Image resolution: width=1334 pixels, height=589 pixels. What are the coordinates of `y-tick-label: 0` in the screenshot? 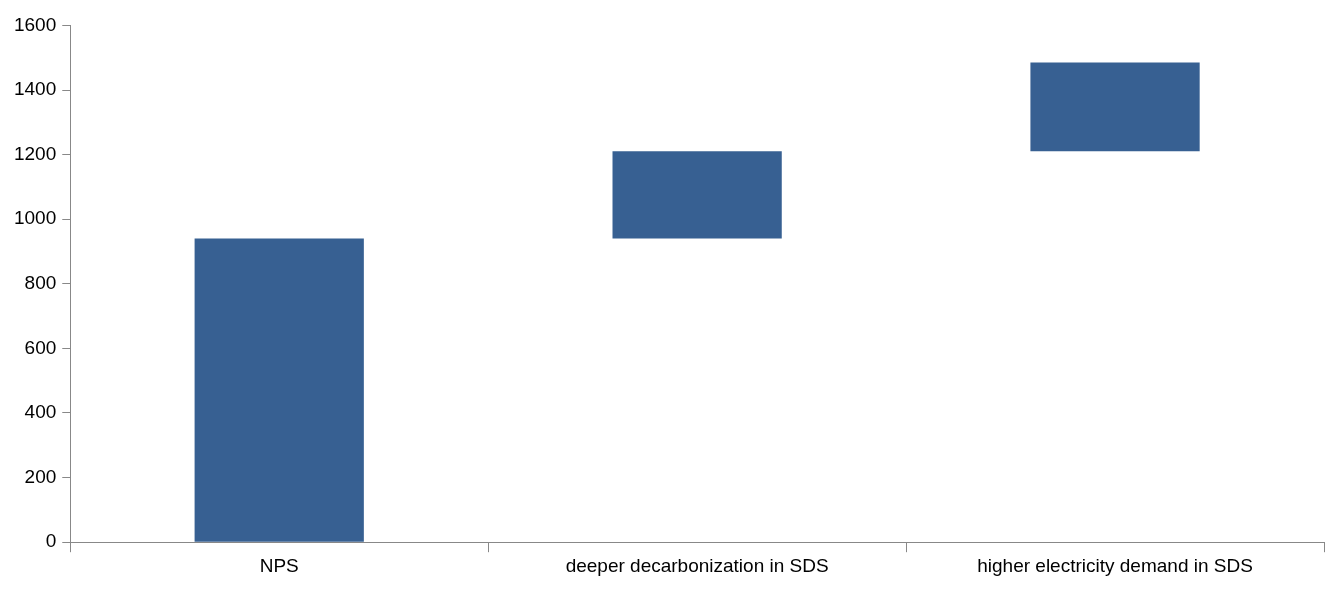 It's located at (51, 541).